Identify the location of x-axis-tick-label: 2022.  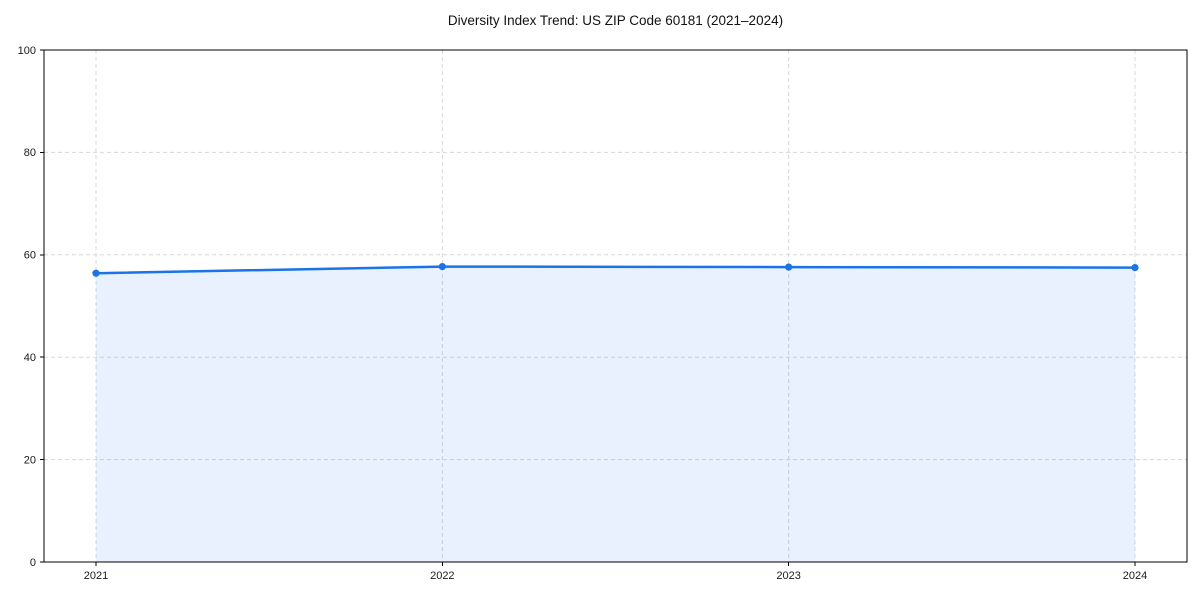
(442, 576).